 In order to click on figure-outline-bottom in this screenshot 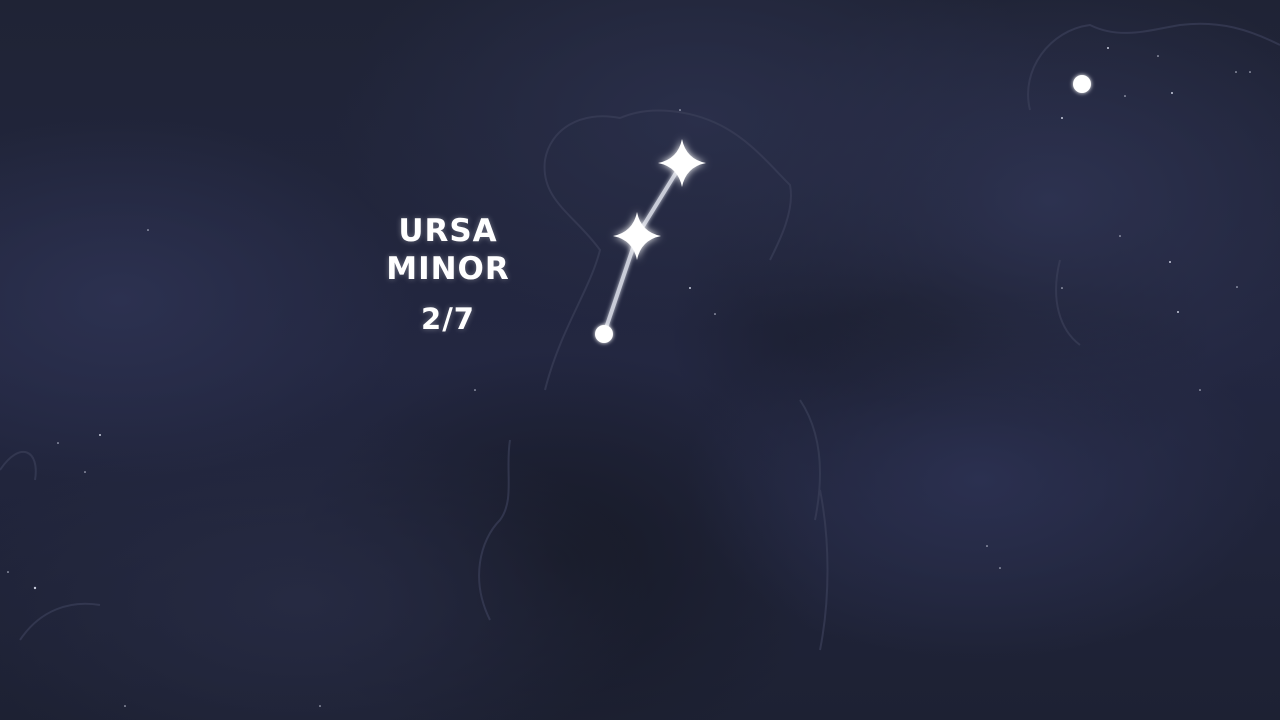, I will do `click(653, 525)`.